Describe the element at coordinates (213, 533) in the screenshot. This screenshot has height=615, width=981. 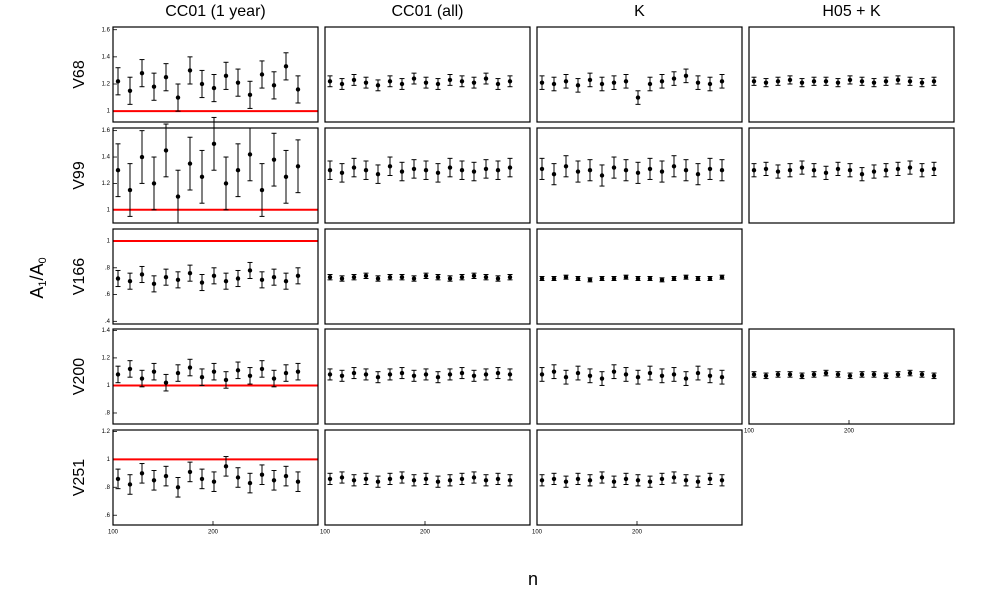
I see `x-tick-label: 200` at that location.